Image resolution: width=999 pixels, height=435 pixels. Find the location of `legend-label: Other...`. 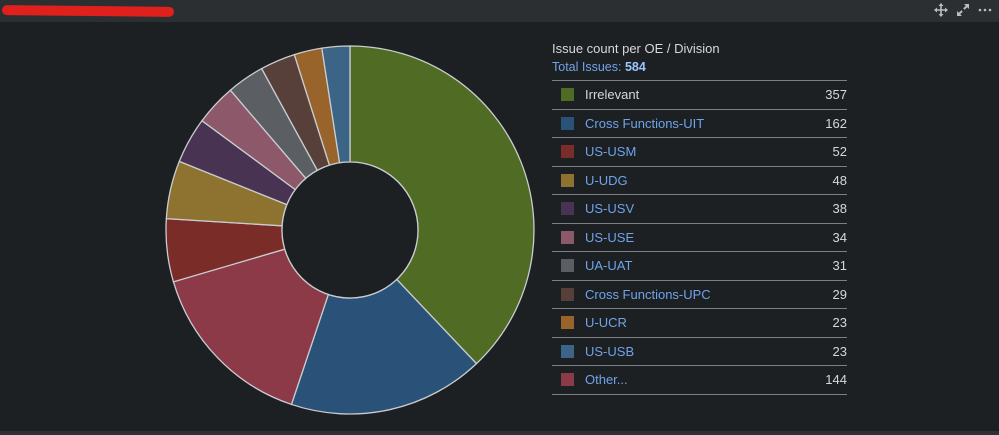

legend-label: Other... is located at coordinates (606, 380).